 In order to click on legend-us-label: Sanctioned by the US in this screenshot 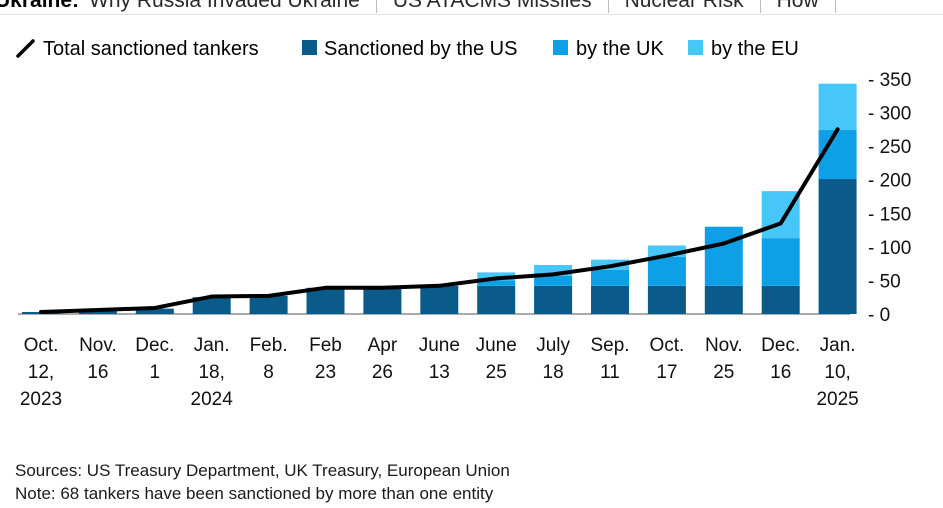, I will do `click(420, 49)`.